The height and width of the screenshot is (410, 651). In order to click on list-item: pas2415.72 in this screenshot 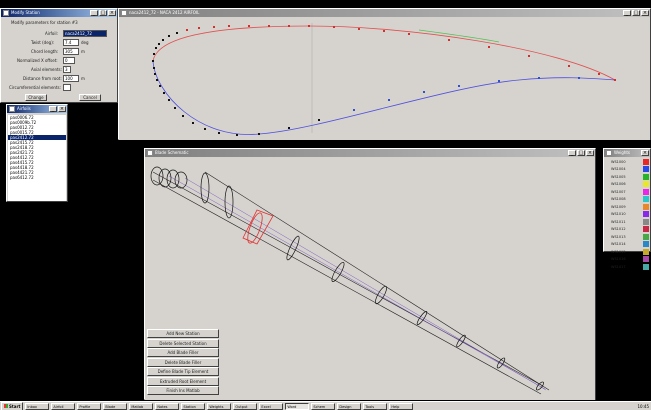, I will do `click(22, 142)`.